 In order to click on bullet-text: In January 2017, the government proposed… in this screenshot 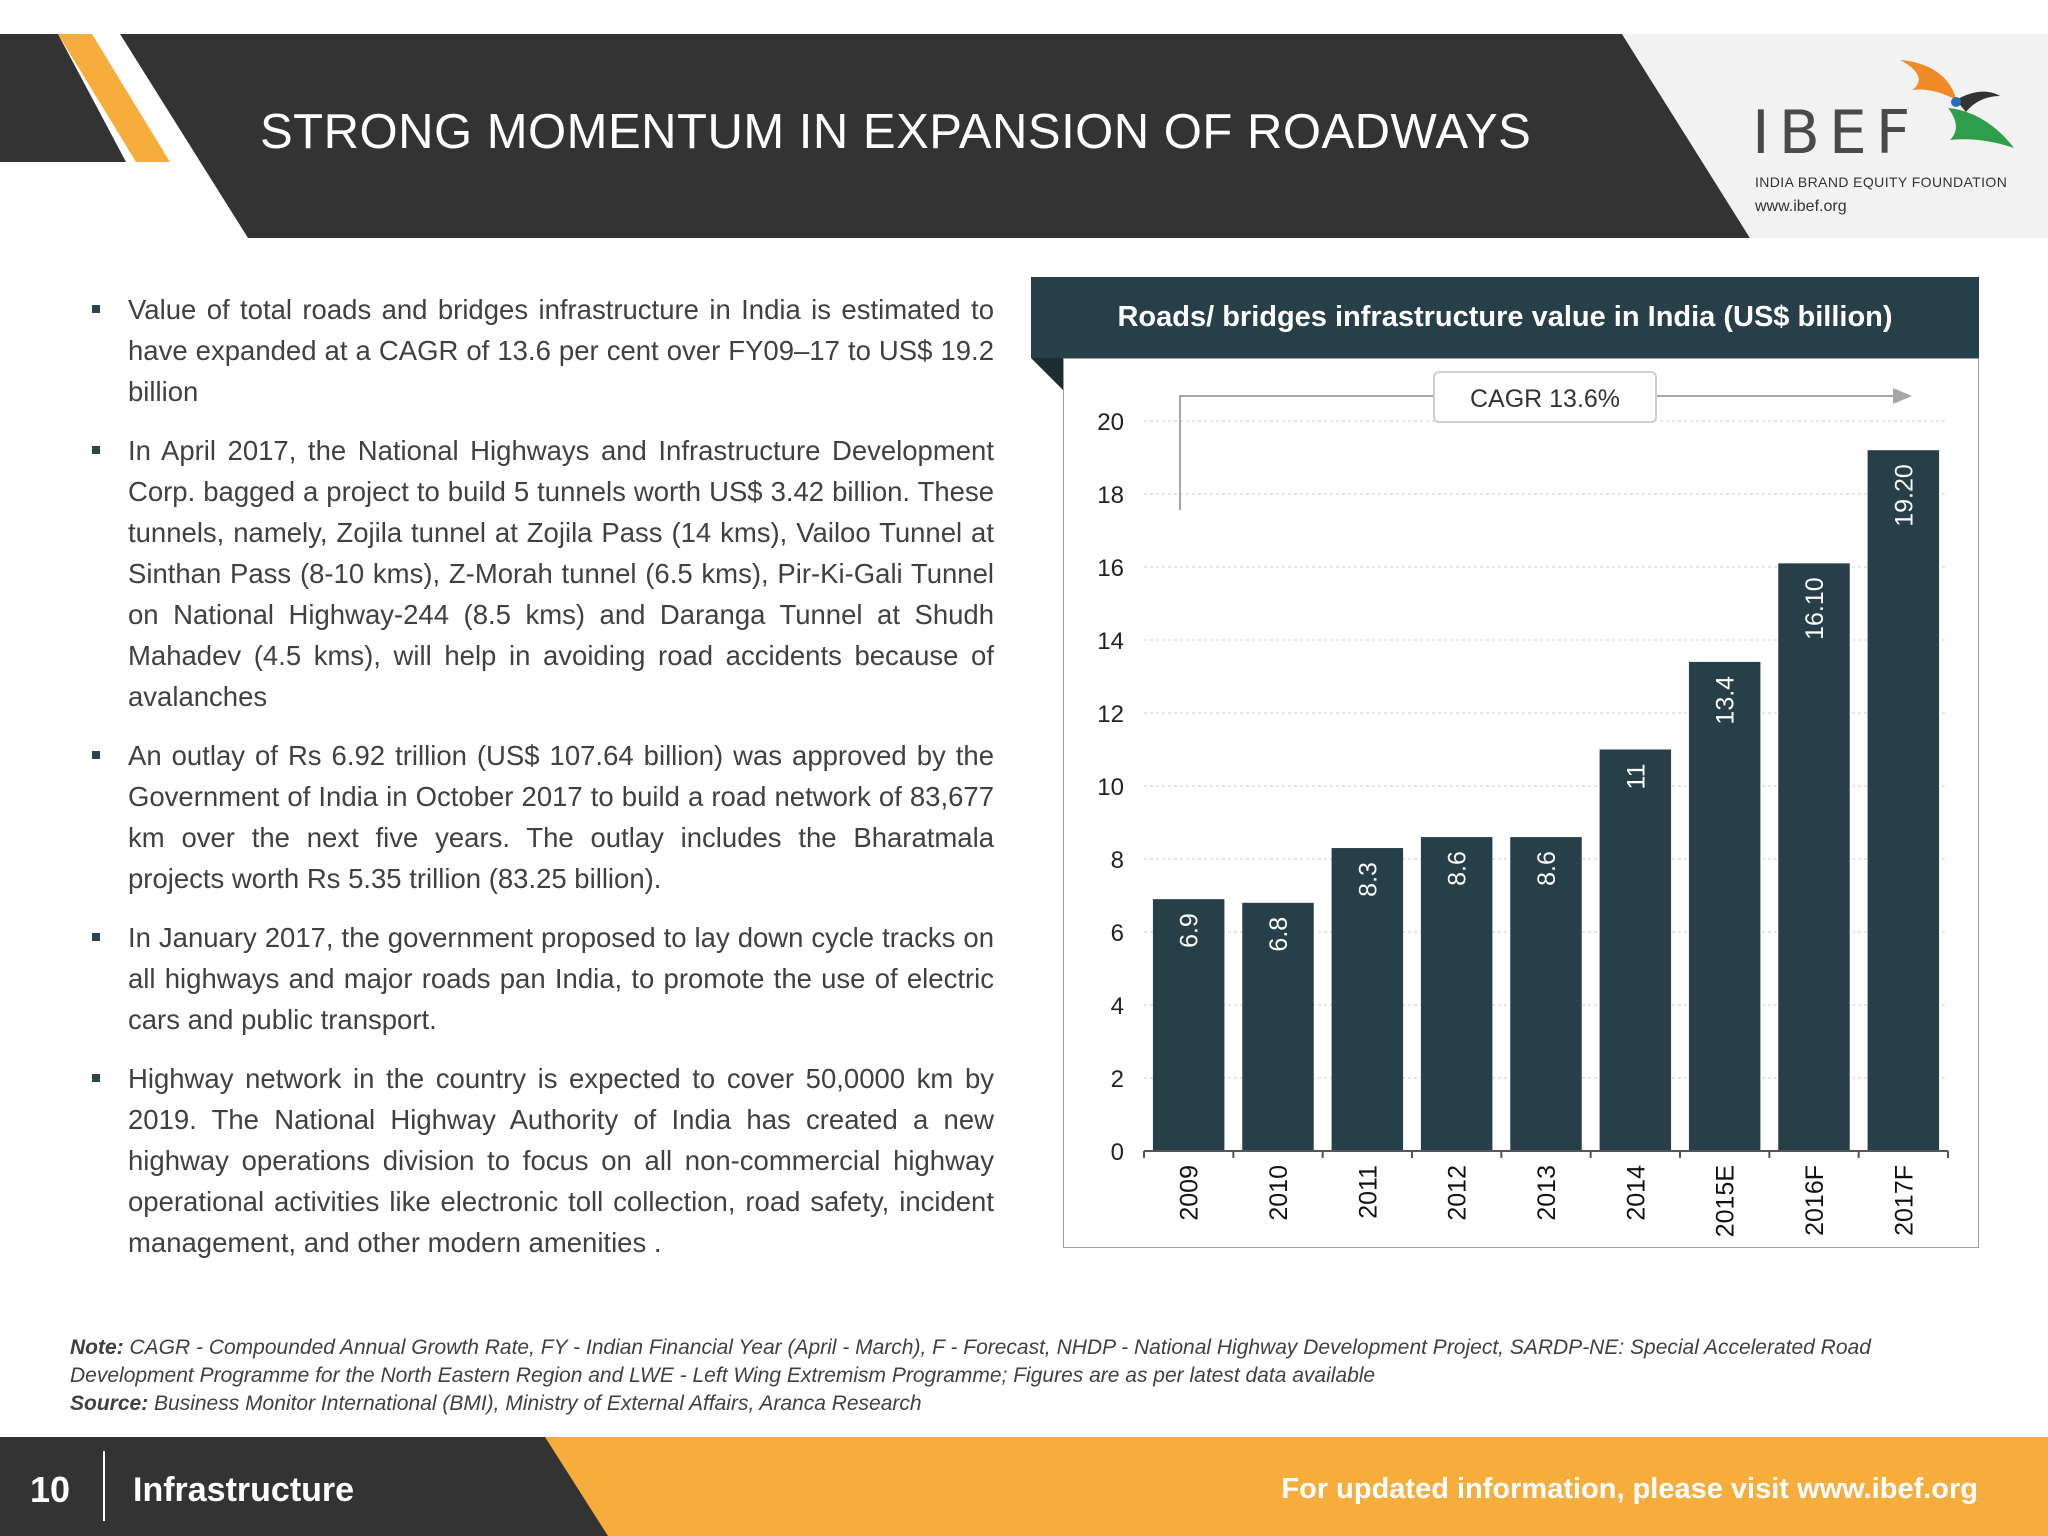, I will do `click(561, 978)`.